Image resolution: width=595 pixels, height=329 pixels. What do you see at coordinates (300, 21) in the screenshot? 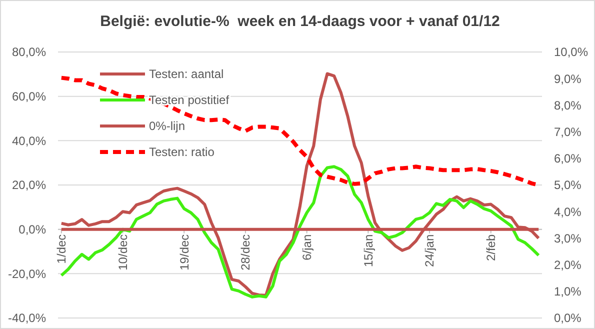
I see `chart-title: België: evolutie-% week en 14-daags voor + vanaf 01/12` at bounding box center [300, 21].